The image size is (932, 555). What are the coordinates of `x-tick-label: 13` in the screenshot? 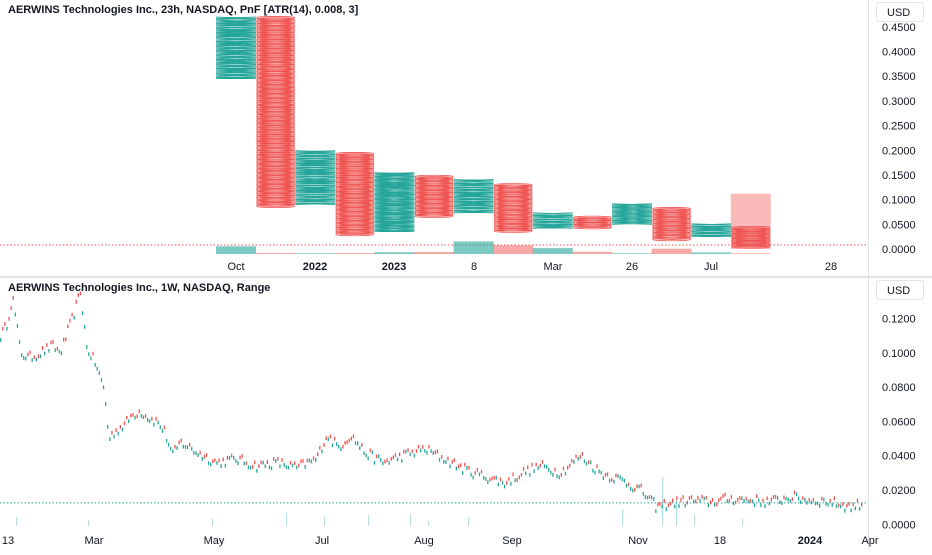 It's located at (8, 541).